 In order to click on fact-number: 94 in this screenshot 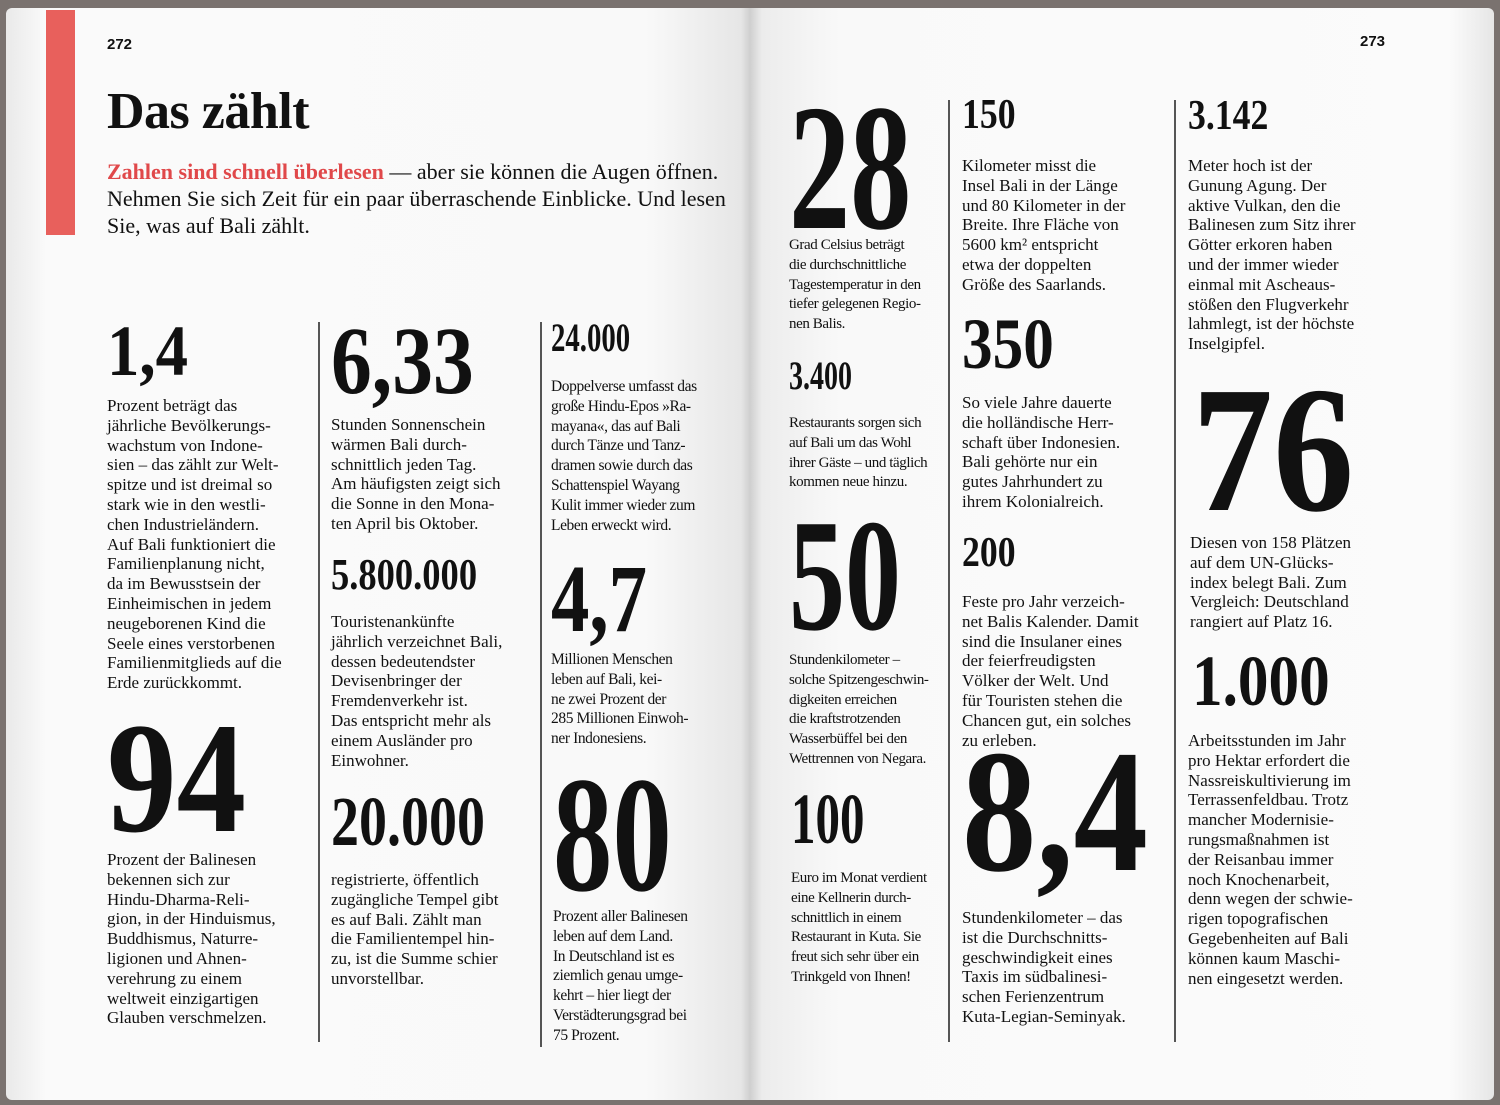, I will do `click(177, 779)`.